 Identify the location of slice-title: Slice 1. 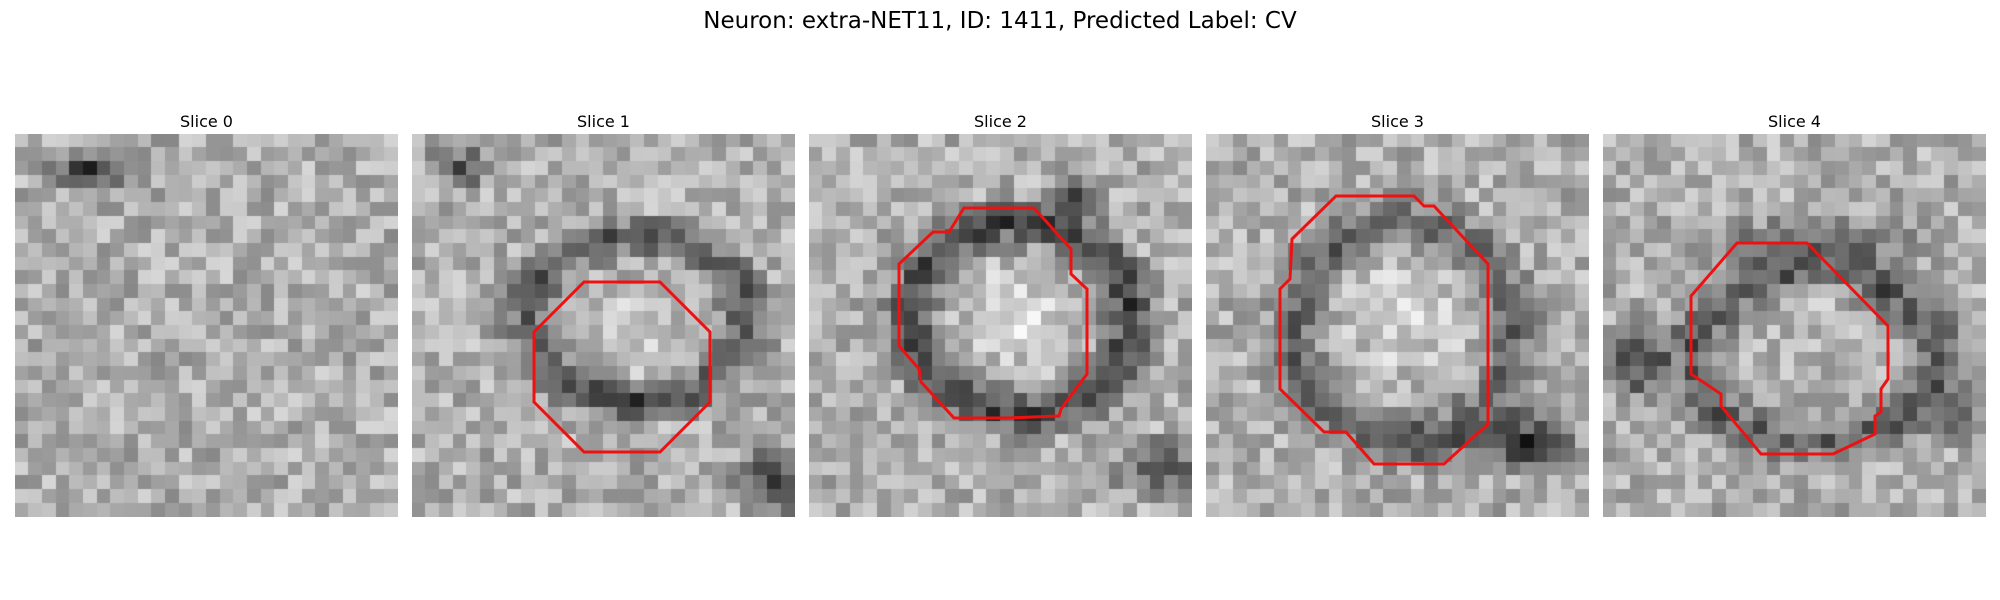
(603, 121).